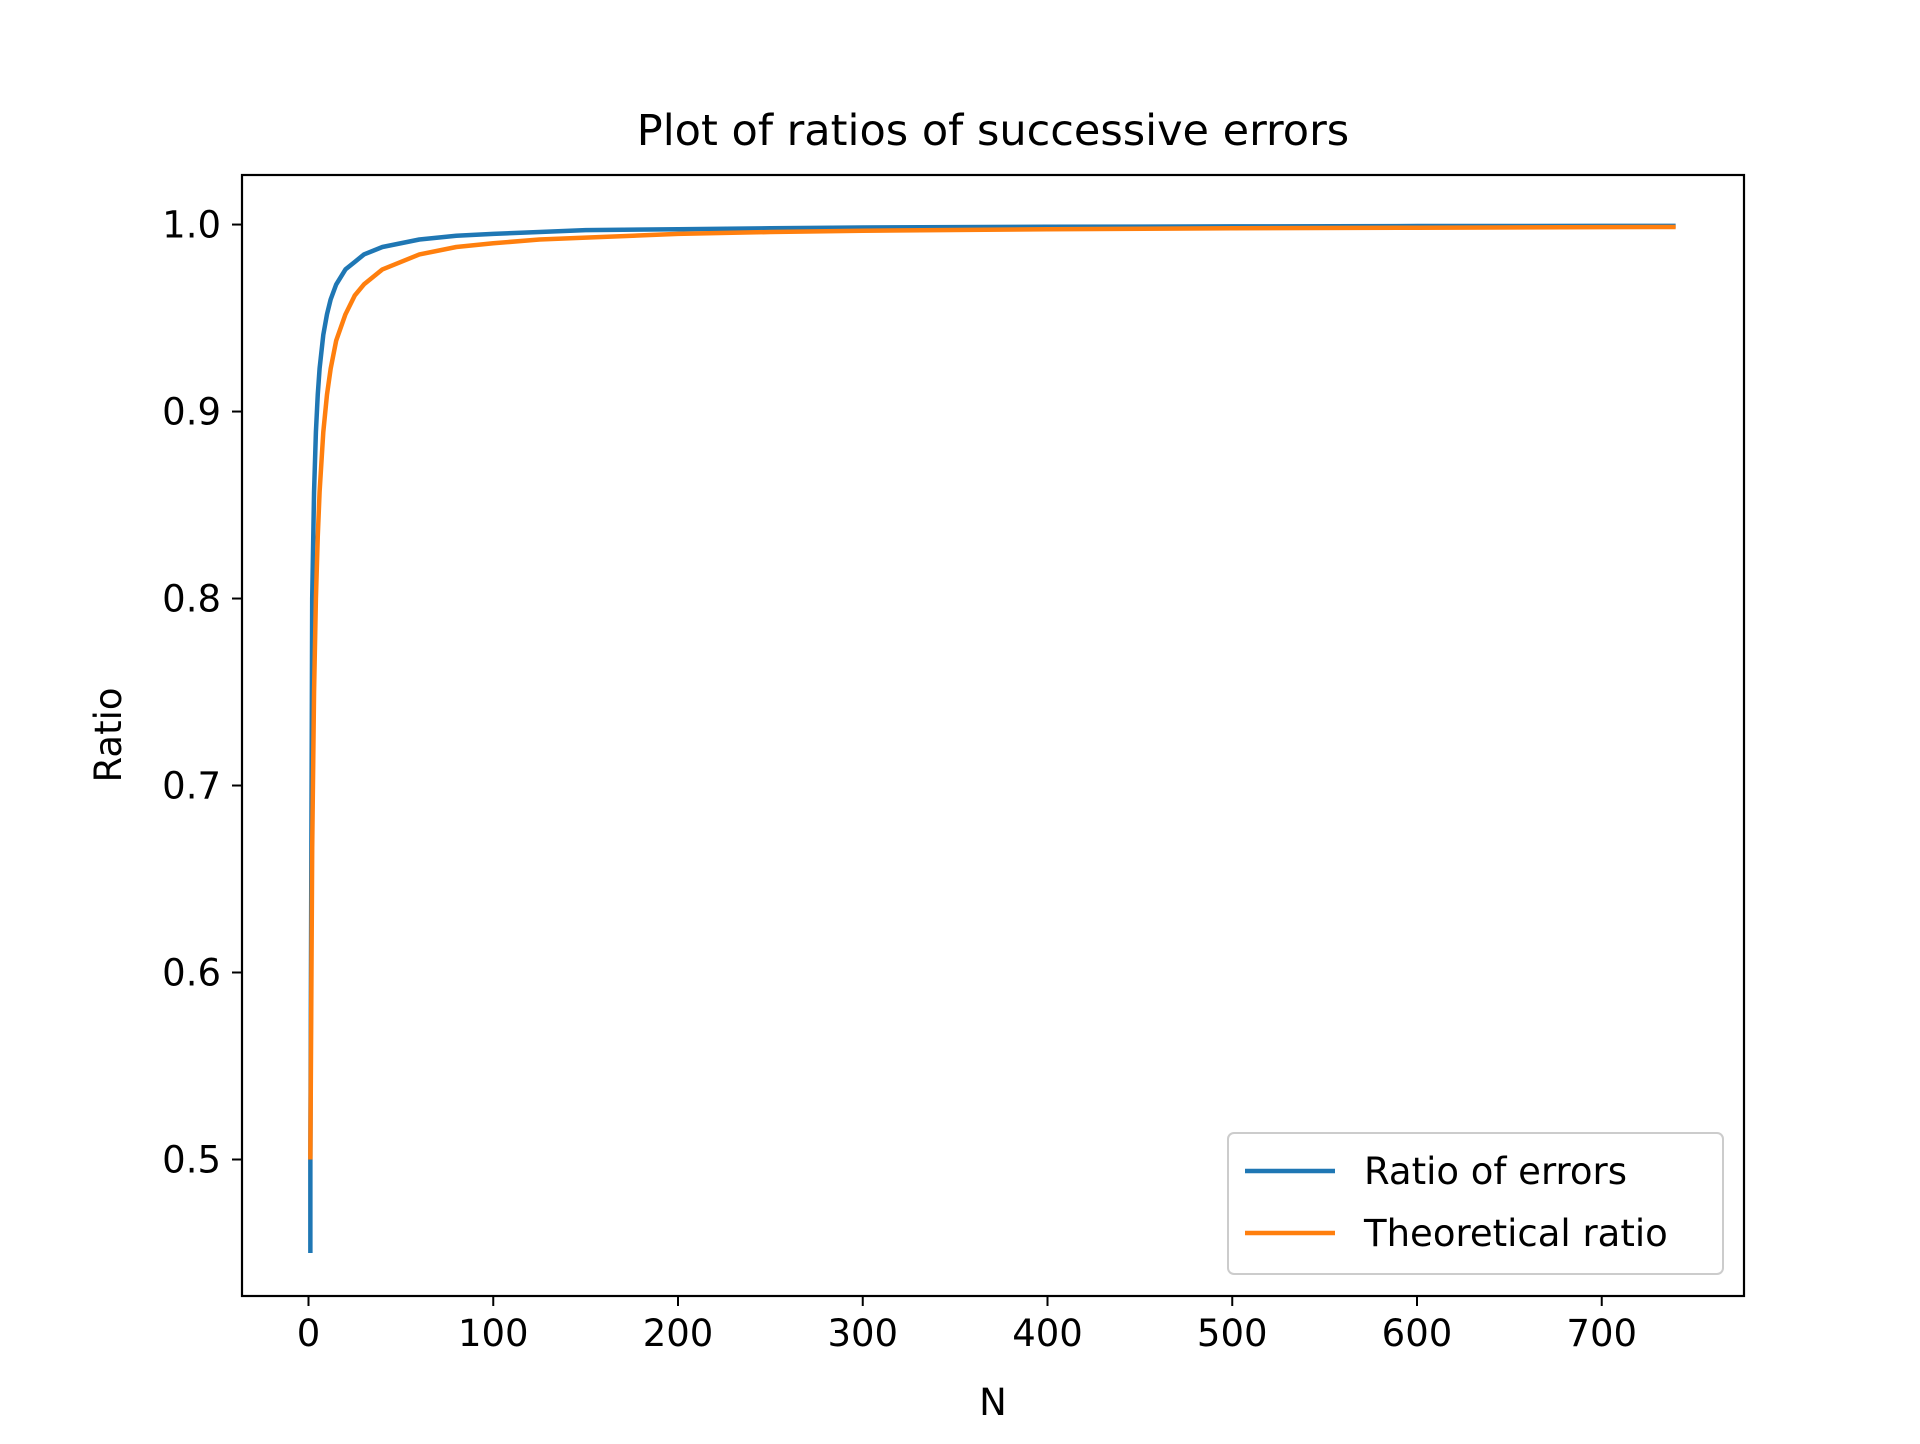 The height and width of the screenshot is (1444, 1920). What do you see at coordinates (191, 973) in the screenshot?
I see `y-tick-label: 0.6` at bounding box center [191, 973].